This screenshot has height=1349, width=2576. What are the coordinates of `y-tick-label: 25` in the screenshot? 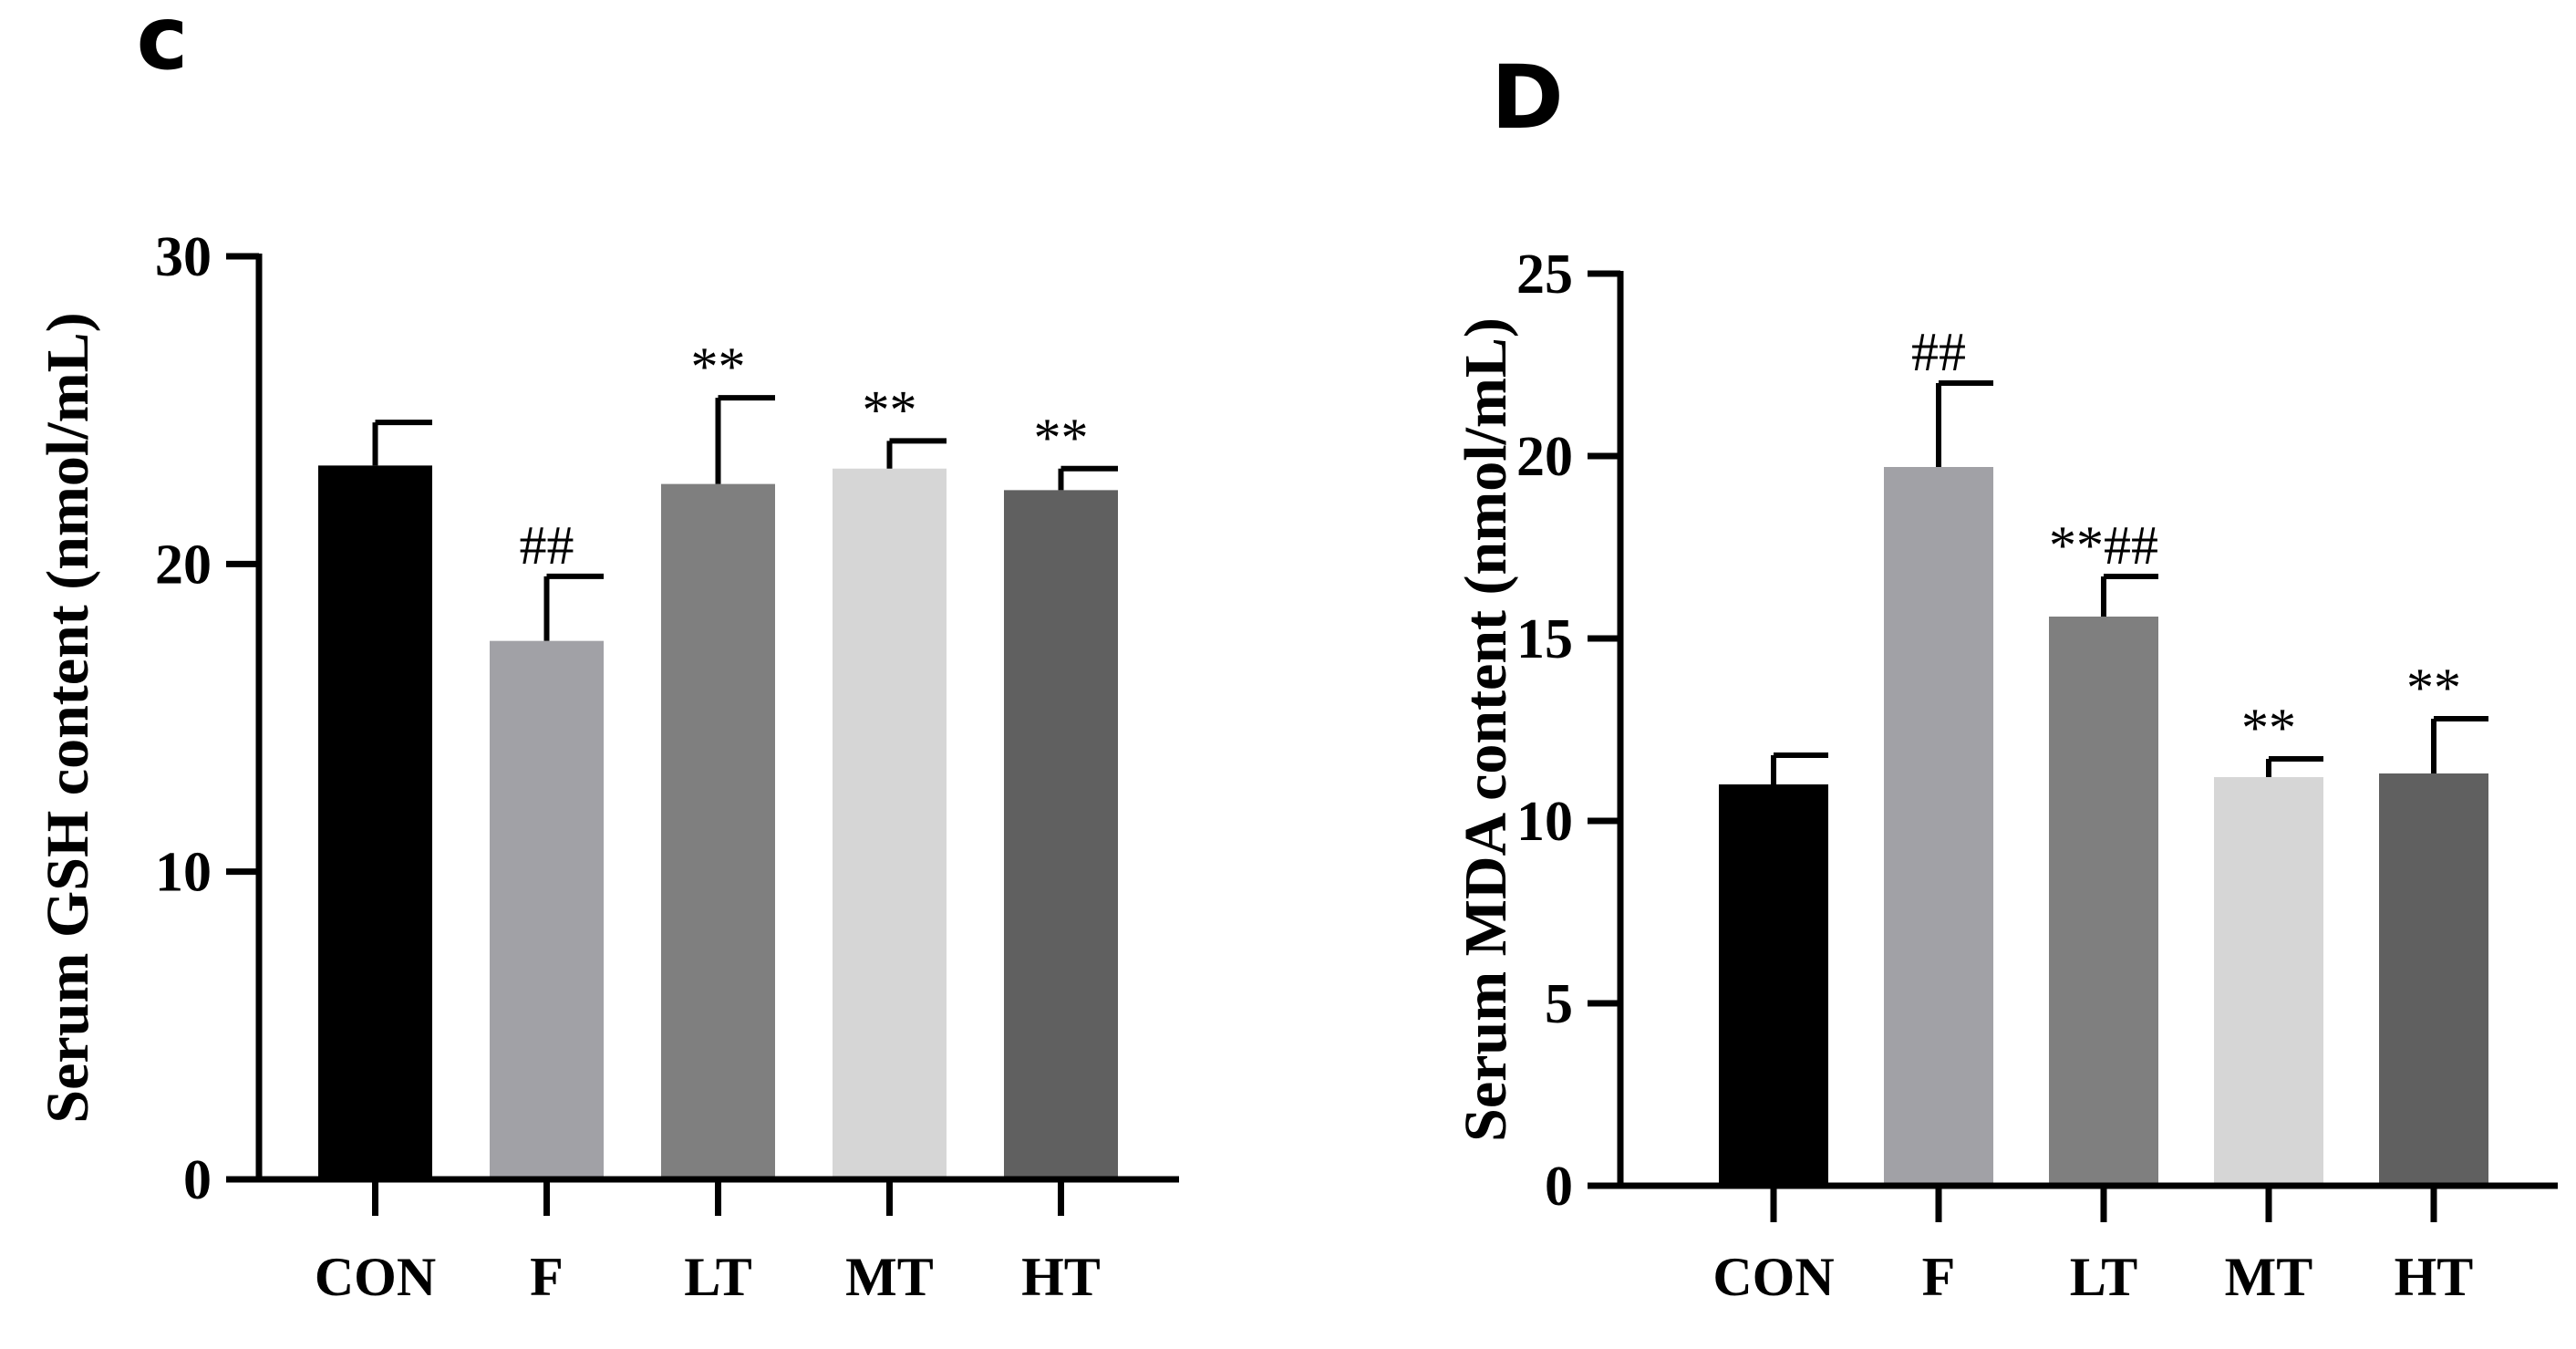 It's located at (1544, 275).